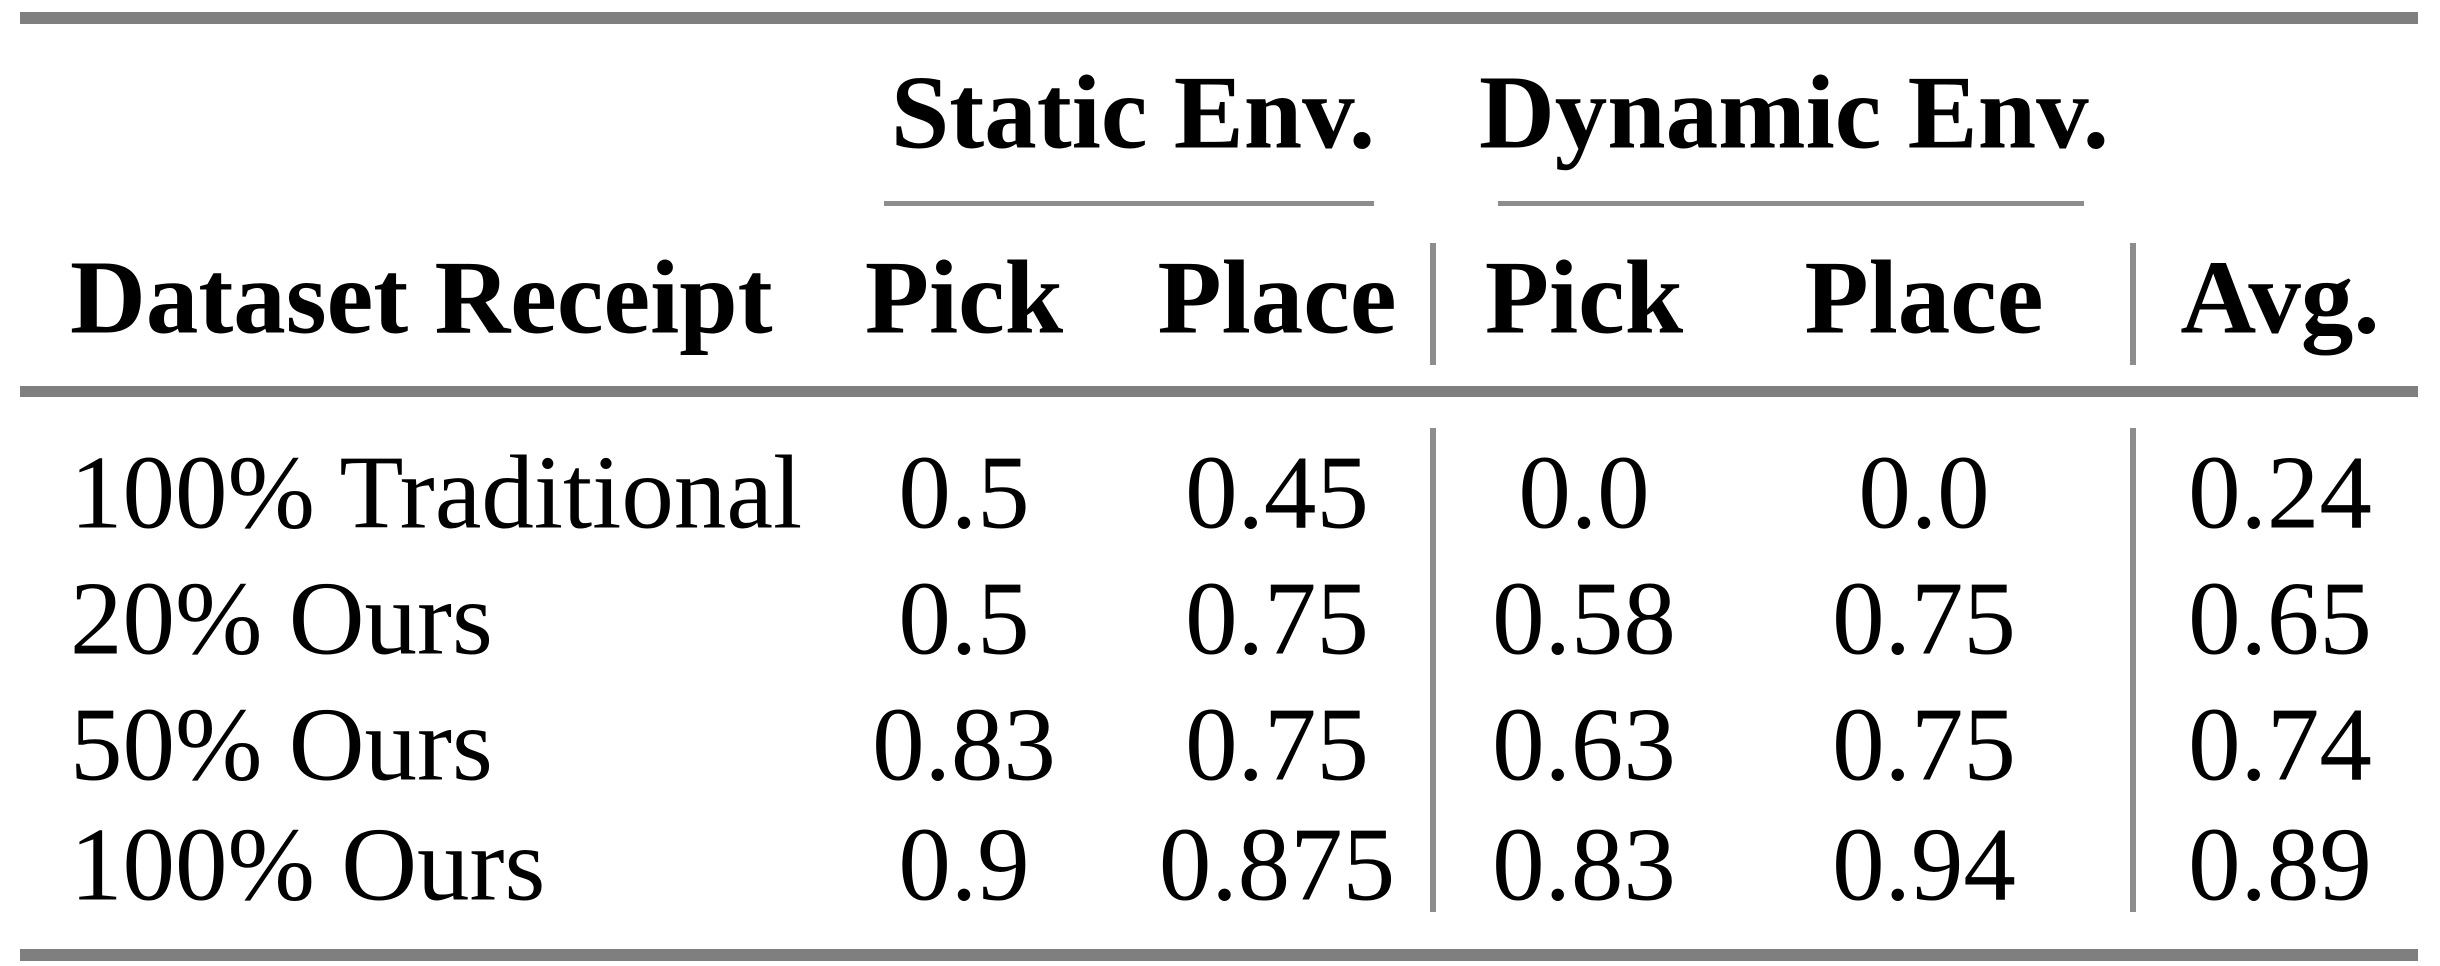 This screenshot has width=2440, height=966. I want to click on row-3-static-place: 0.875, so click(1277, 864).